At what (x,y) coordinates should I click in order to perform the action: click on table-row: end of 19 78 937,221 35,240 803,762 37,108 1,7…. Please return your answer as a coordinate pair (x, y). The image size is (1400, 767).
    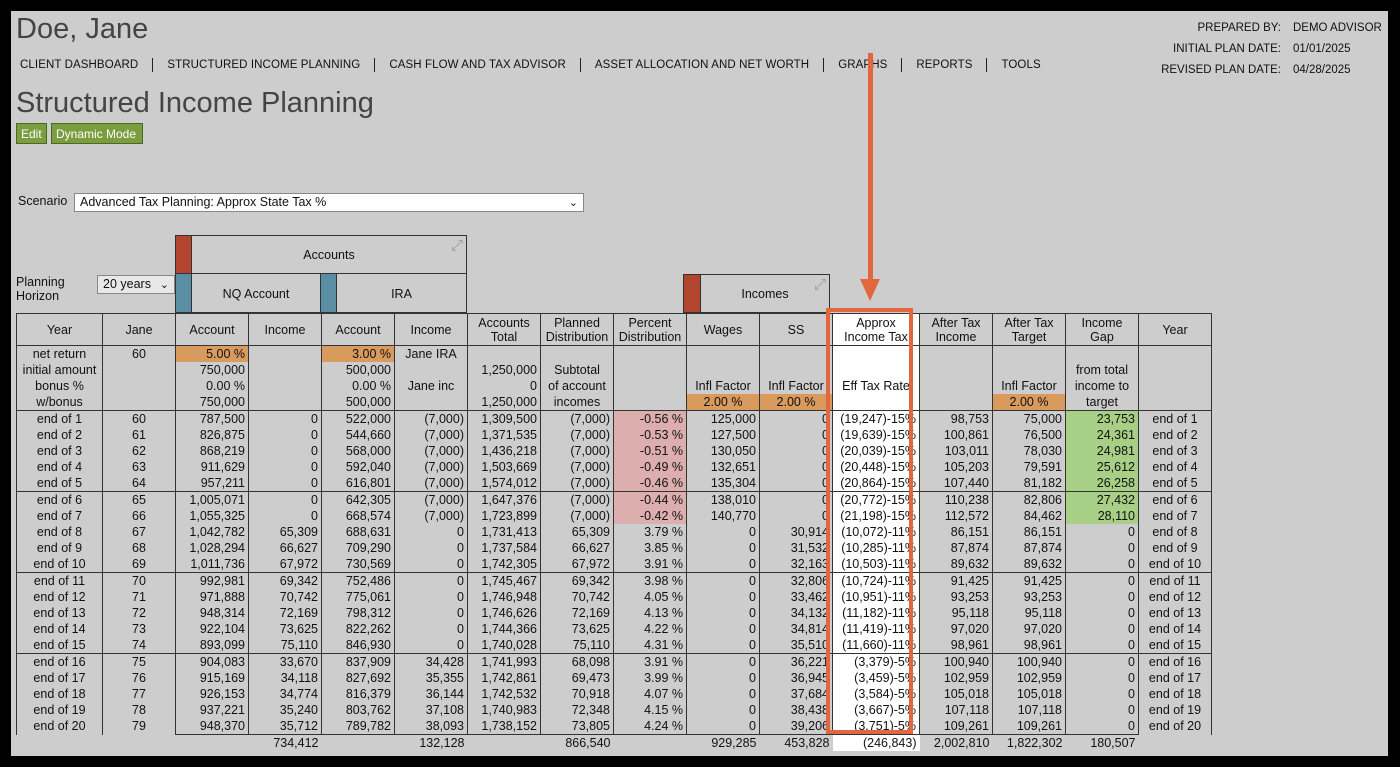
    Looking at the image, I should click on (614, 710).